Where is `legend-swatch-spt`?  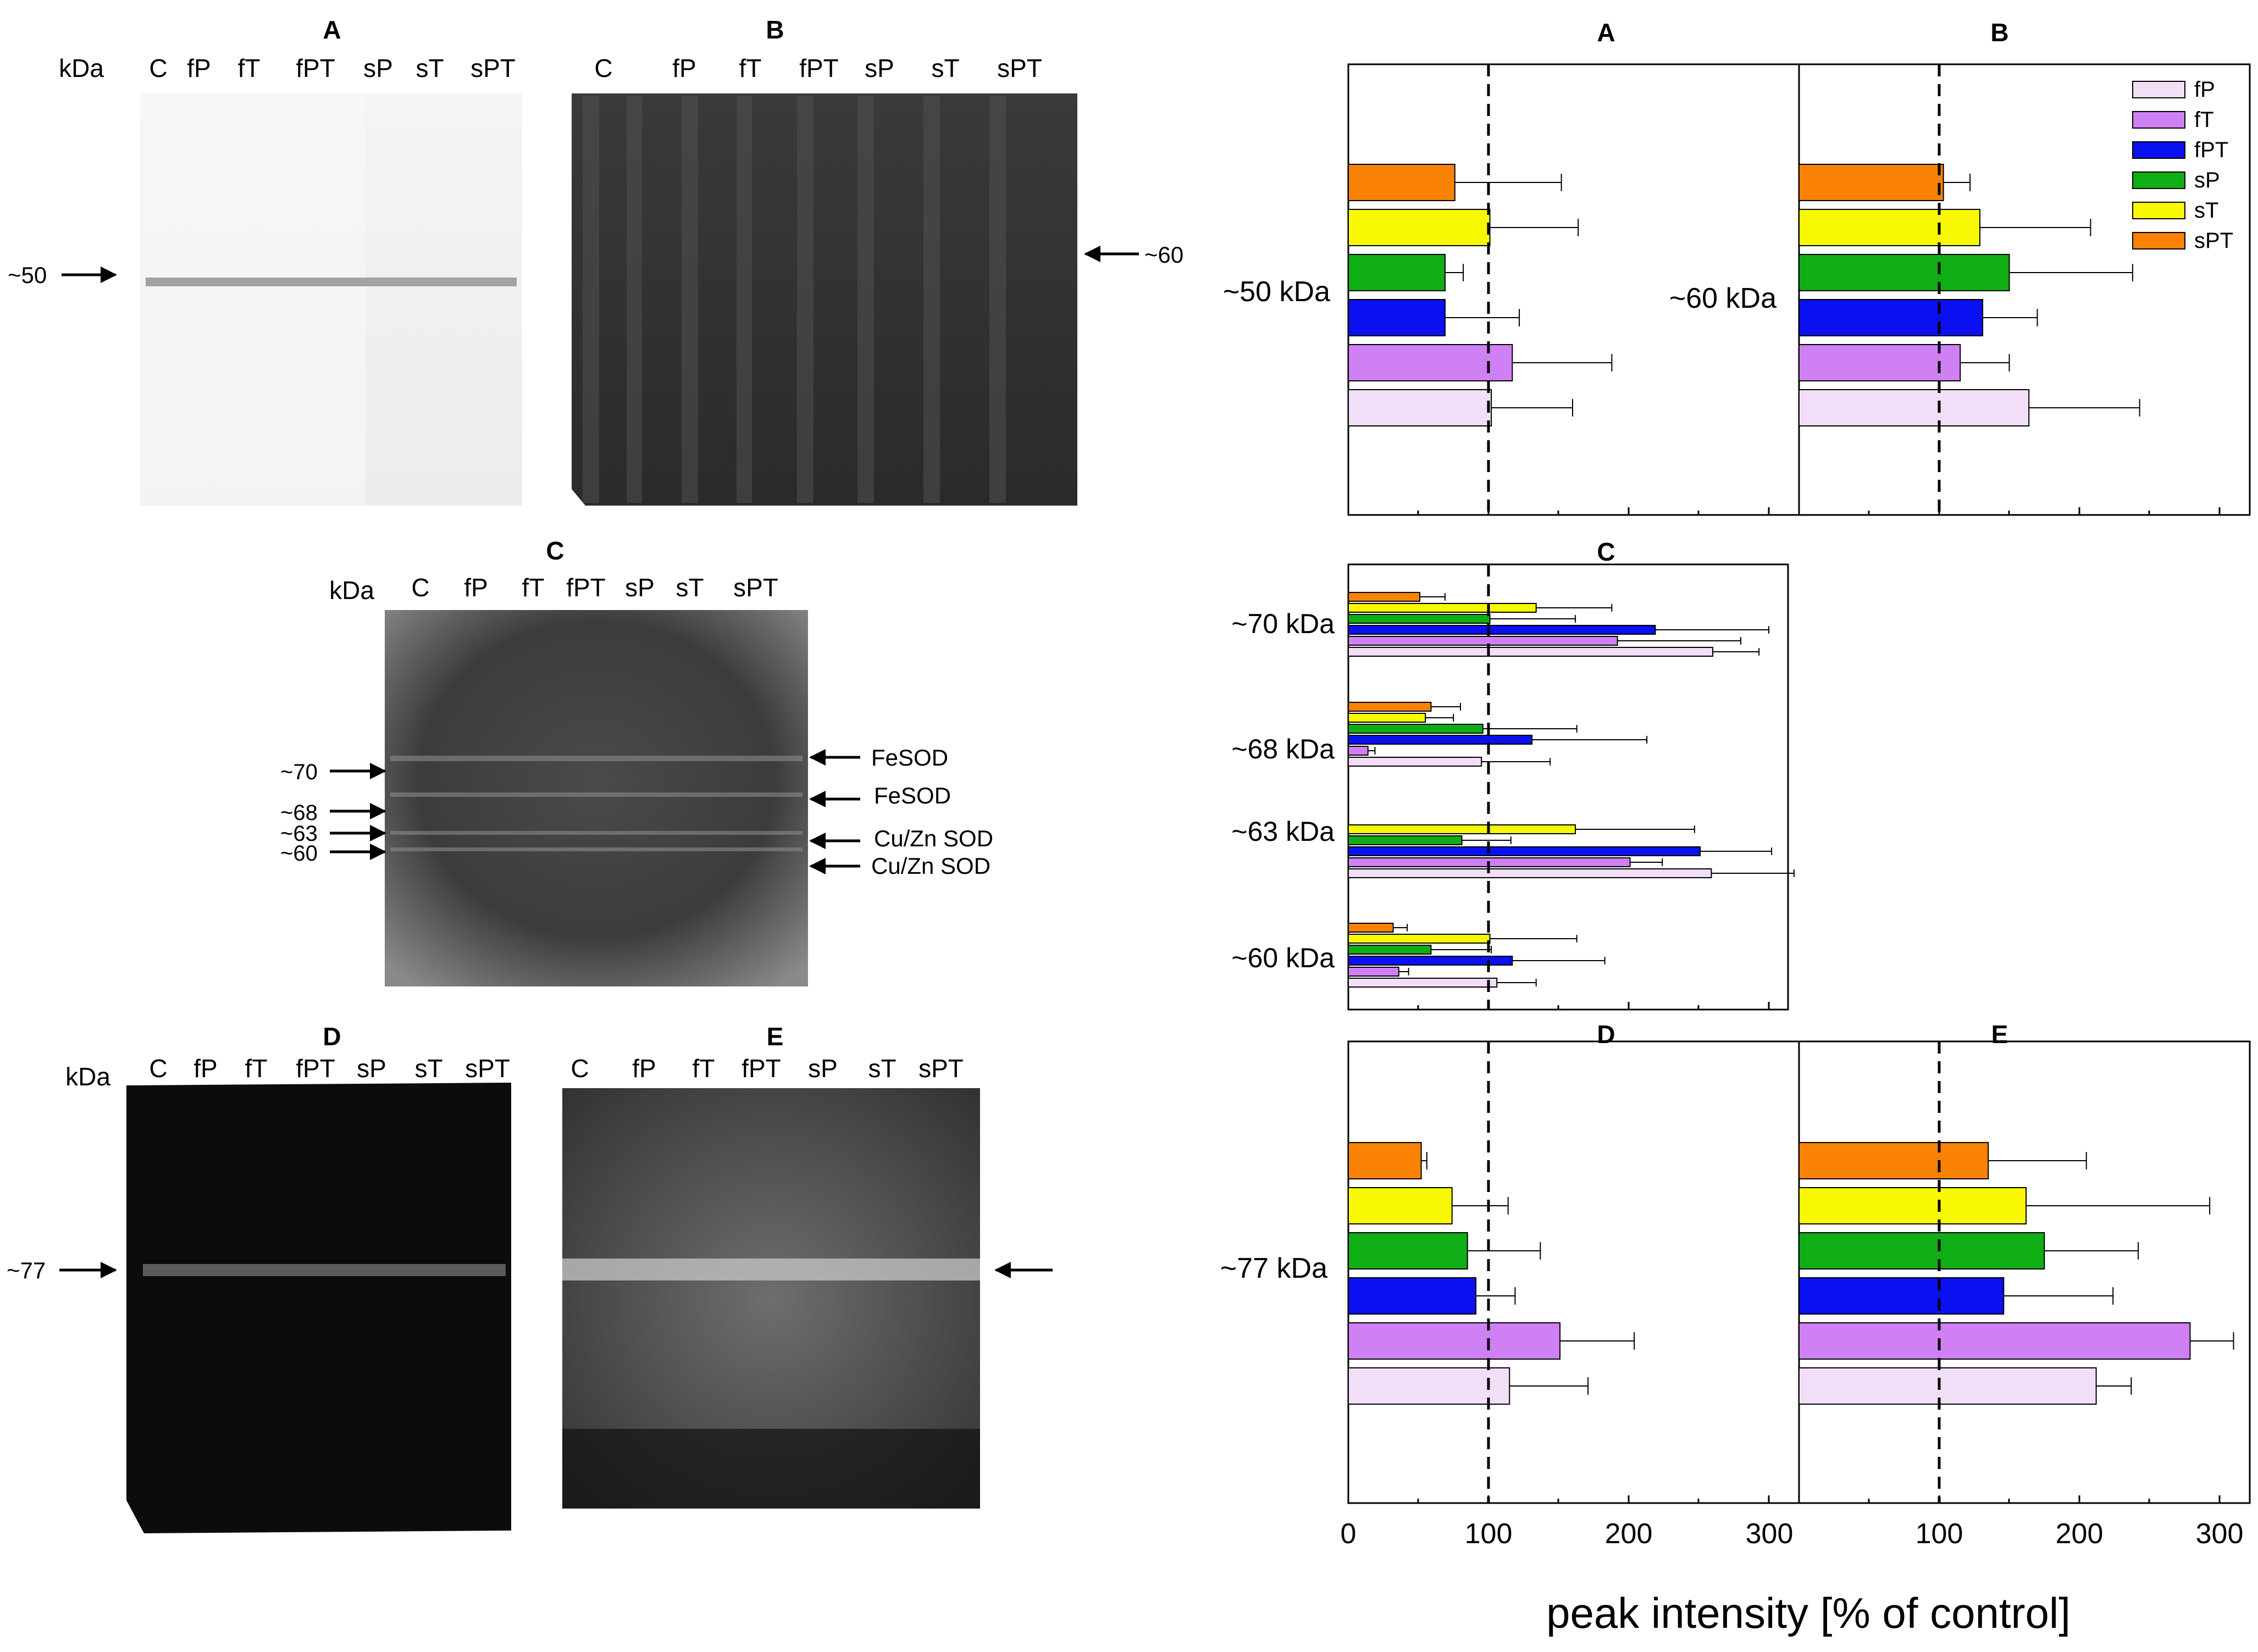 legend-swatch-spt is located at coordinates (2158, 241).